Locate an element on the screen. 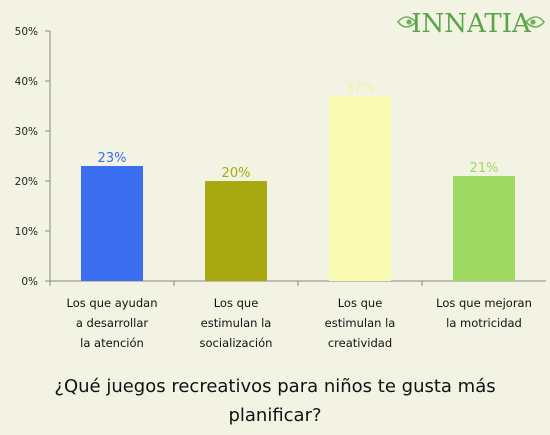  bar-value-label: 21% is located at coordinates (484, 168).